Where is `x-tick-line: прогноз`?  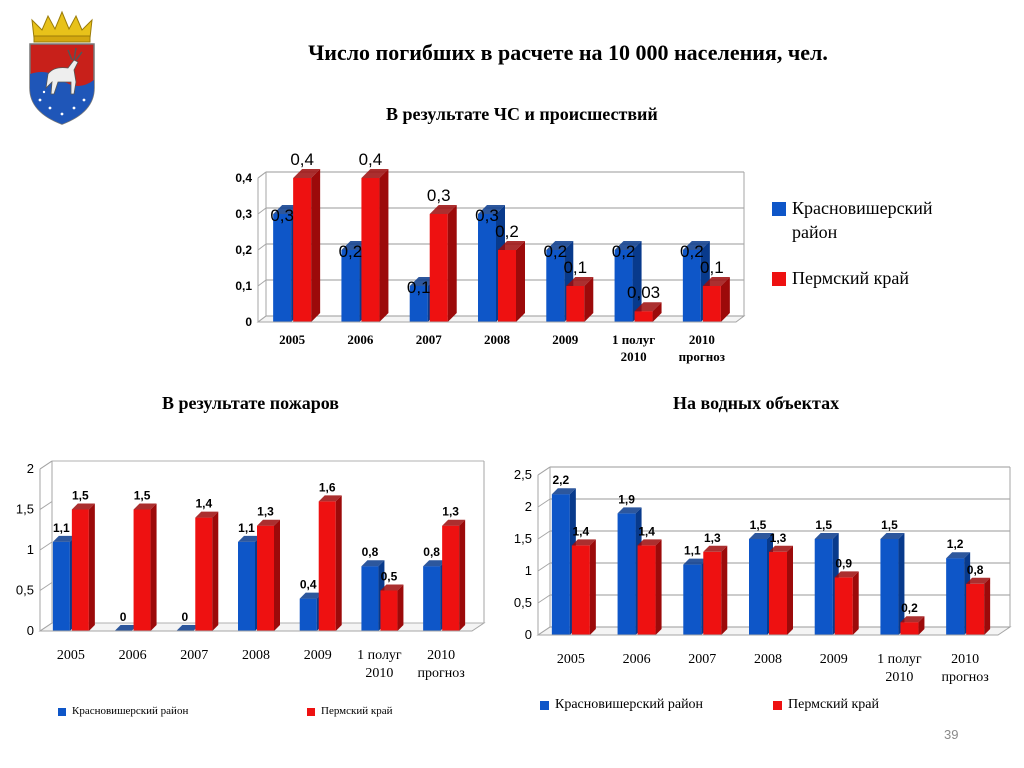 x-tick-line: прогноз is located at coordinates (966, 677).